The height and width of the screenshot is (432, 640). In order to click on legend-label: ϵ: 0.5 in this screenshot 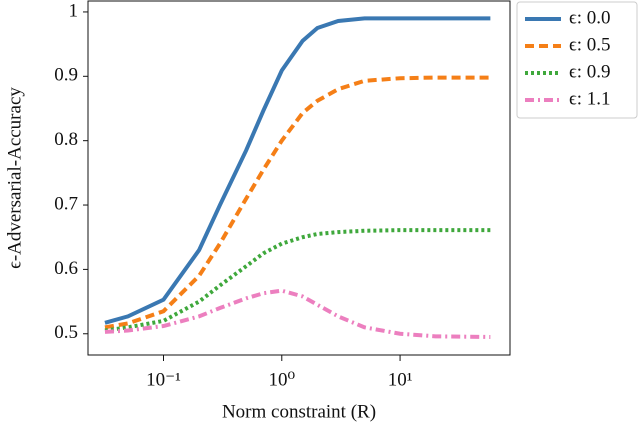, I will do `click(589, 44)`.